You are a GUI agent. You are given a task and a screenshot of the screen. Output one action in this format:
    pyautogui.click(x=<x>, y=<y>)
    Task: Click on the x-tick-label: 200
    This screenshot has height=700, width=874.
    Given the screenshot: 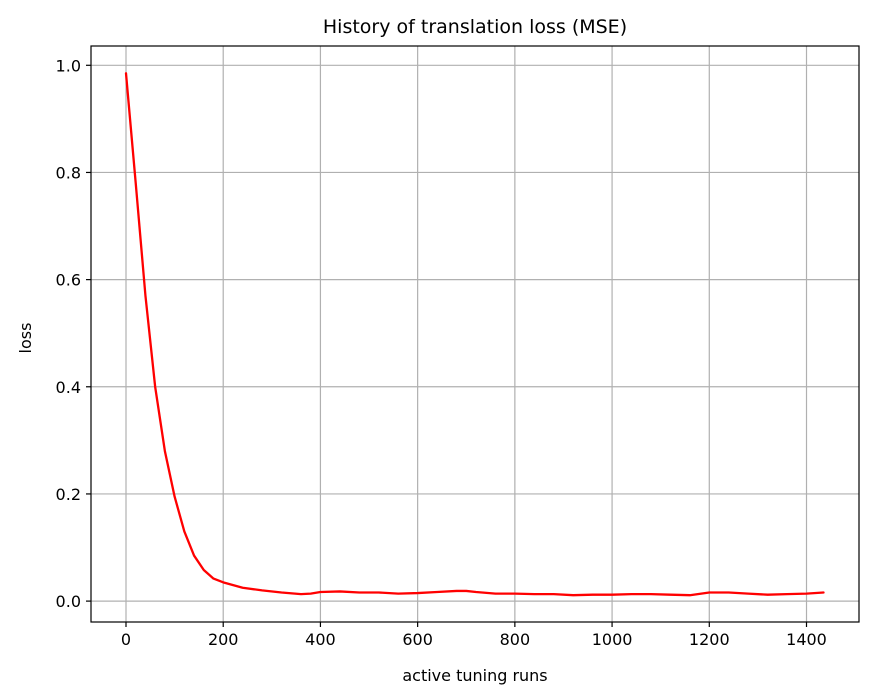 What is the action you would take?
    pyautogui.click(x=223, y=639)
    